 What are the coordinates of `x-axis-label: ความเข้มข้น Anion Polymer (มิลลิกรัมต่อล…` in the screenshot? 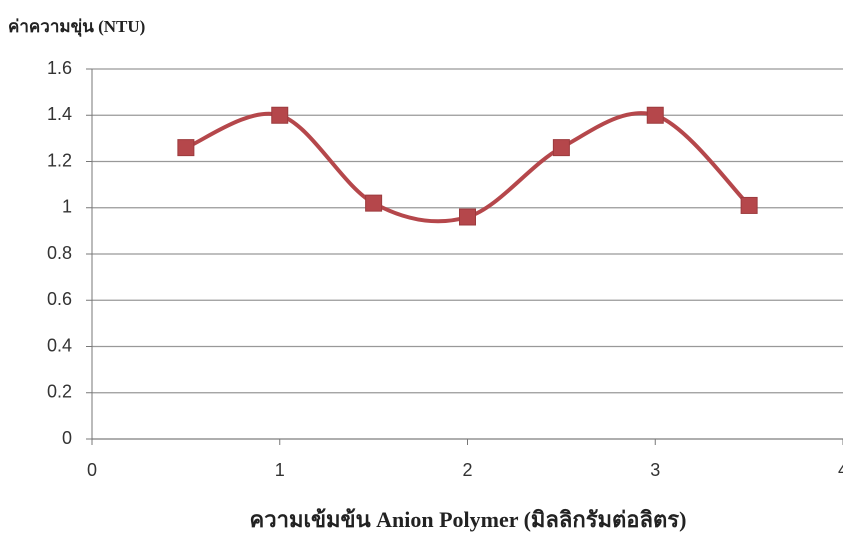 It's located at (468, 519).